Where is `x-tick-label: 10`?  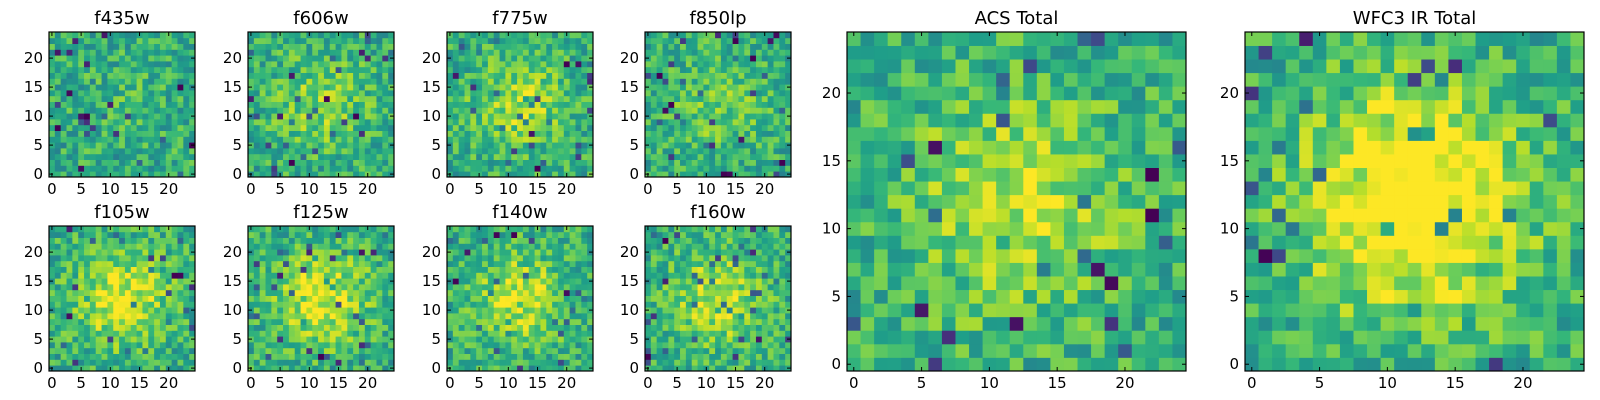 x-tick-label: 10 is located at coordinates (110, 189).